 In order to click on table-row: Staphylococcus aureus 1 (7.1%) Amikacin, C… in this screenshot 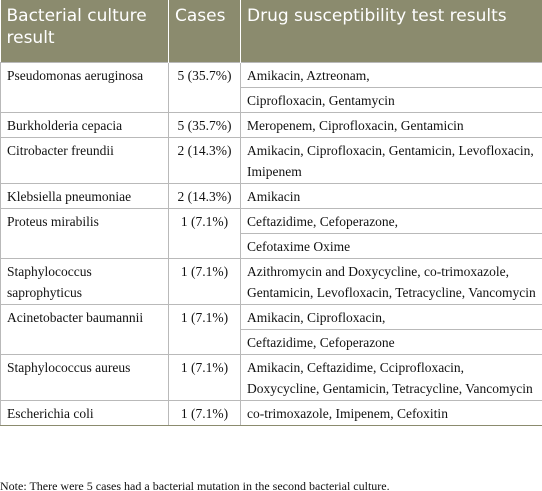, I will do `click(271, 377)`.